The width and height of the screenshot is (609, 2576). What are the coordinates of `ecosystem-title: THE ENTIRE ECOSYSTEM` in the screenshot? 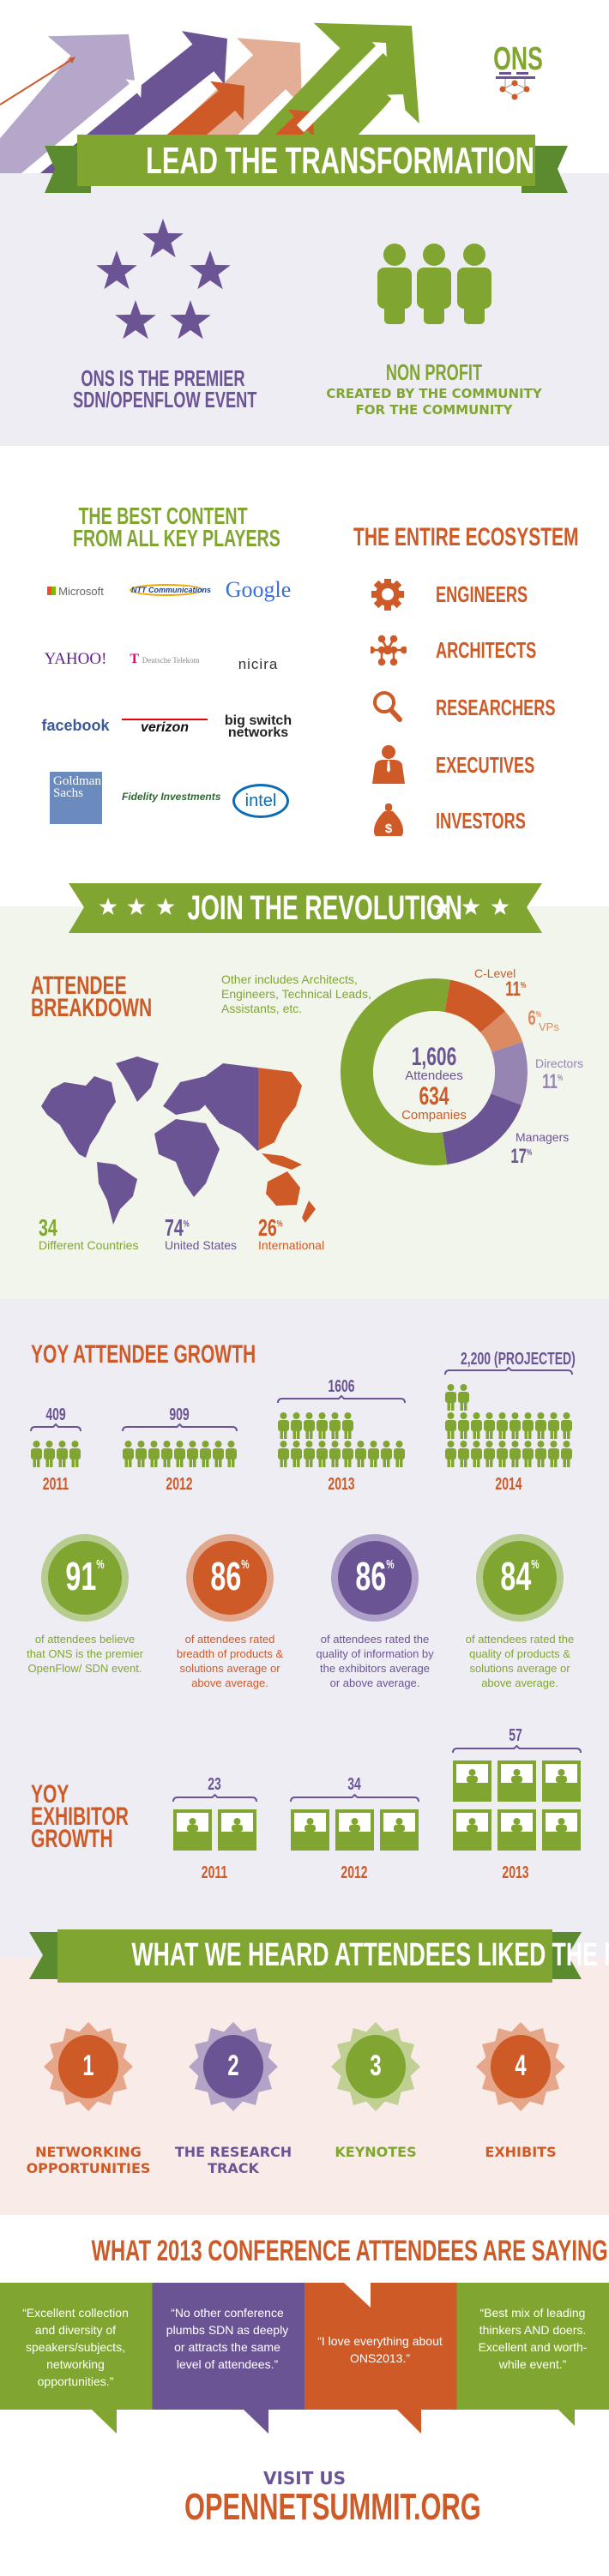 It's located at (466, 537).